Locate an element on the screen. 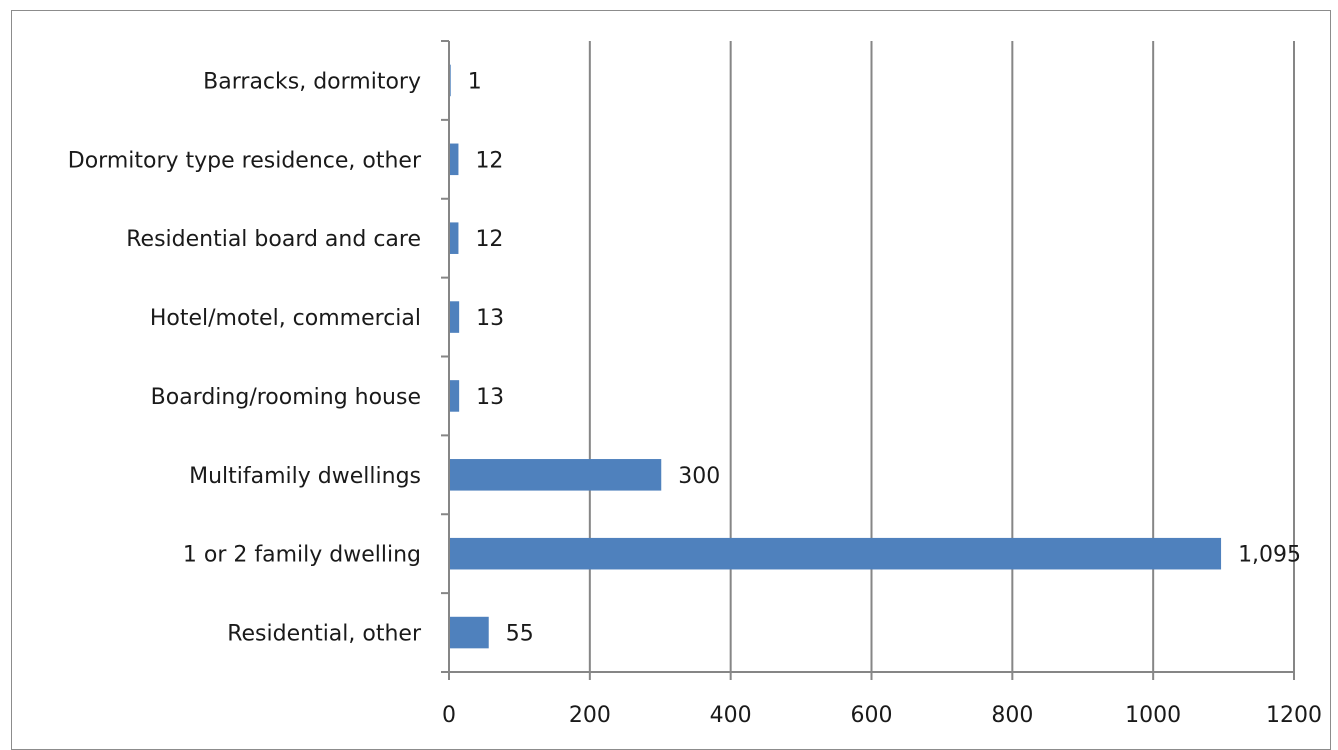 This screenshot has height=750, width=1338. data-label: 1 is located at coordinates (475, 81).